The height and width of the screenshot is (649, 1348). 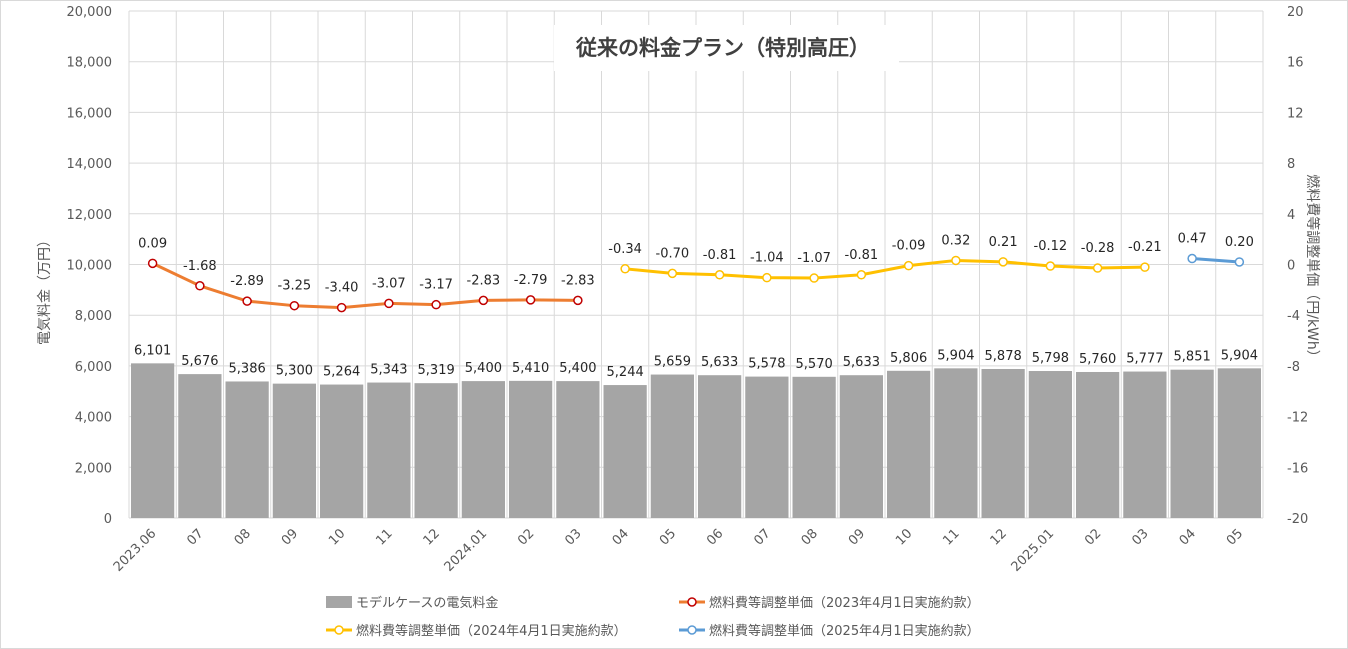 What do you see at coordinates (722, 48) in the screenshot?
I see `chart-title: 従来の料金プラン（特別高圧）` at bounding box center [722, 48].